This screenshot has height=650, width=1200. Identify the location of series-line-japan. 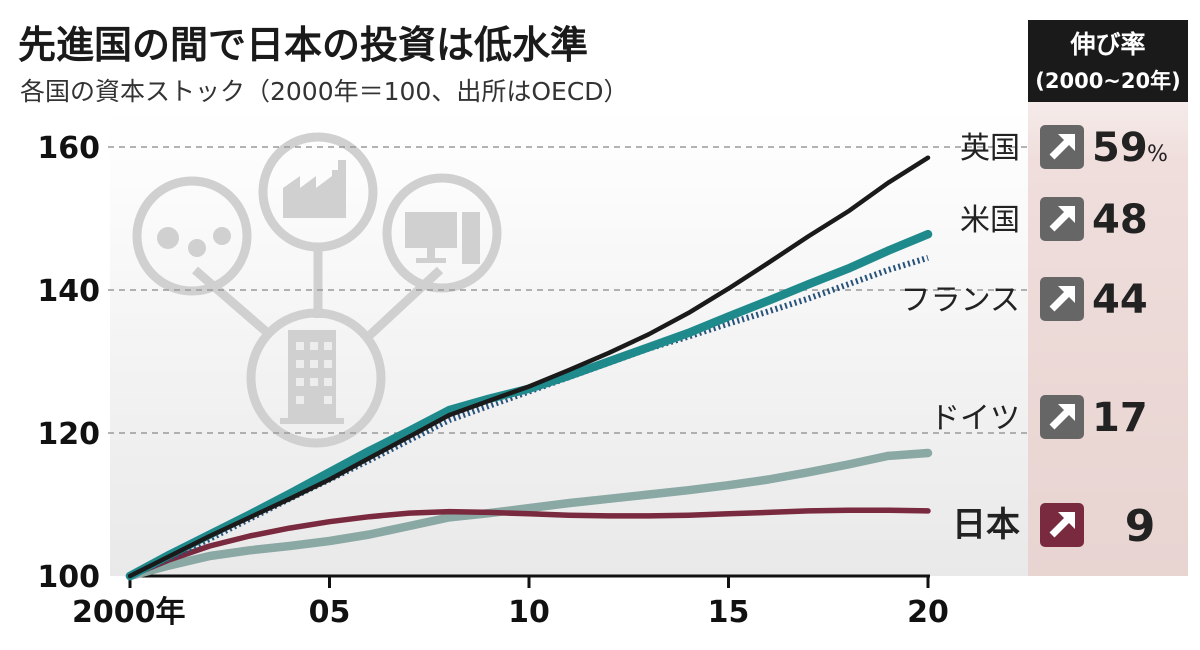
(529, 543).